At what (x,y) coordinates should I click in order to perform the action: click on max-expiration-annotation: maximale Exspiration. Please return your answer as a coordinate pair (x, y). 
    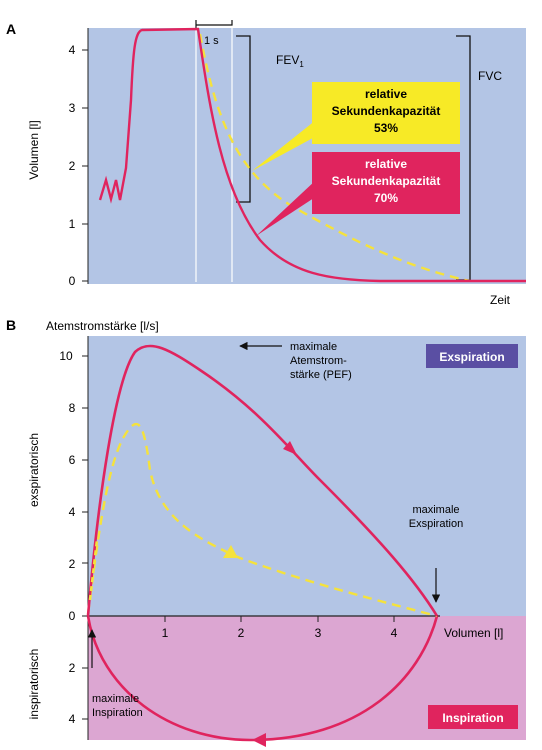
    Looking at the image, I should click on (436, 553).